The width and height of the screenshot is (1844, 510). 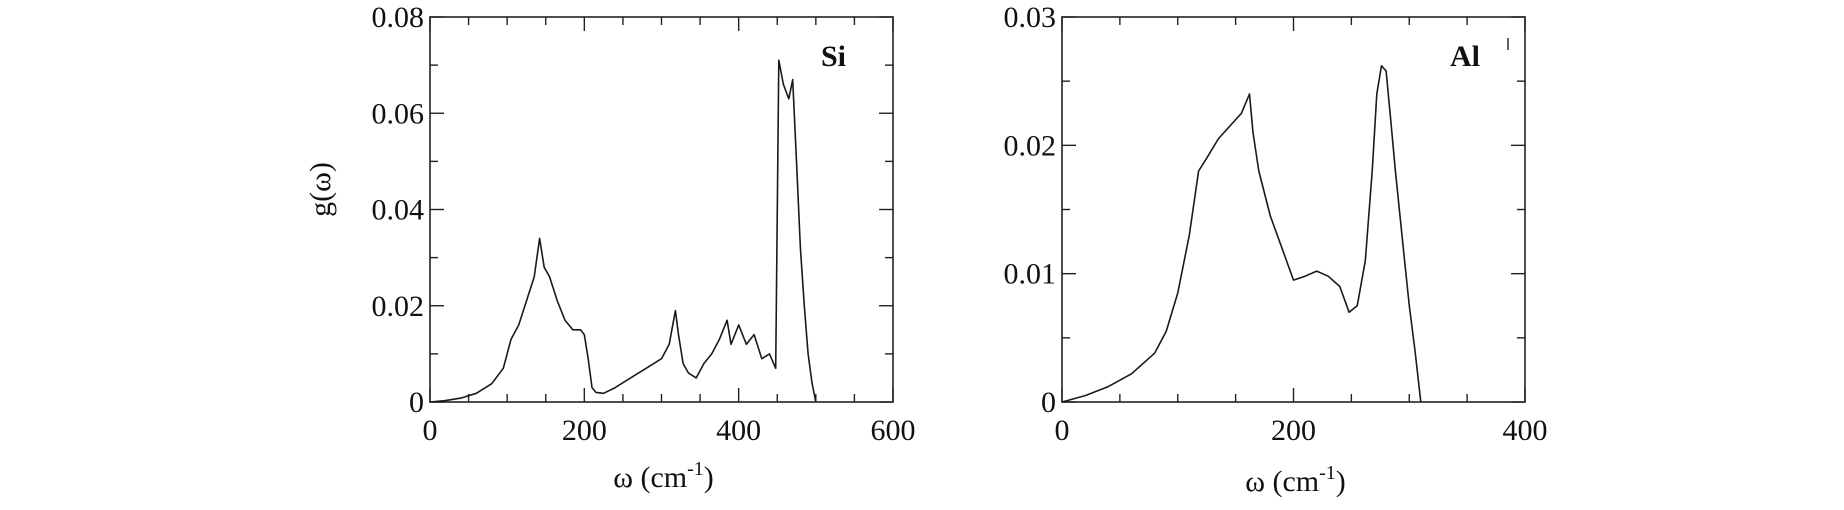 What do you see at coordinates (398, 113) in the screenshot?
I see `y-tick-label: 0.06` at bounding box center [398, 113].